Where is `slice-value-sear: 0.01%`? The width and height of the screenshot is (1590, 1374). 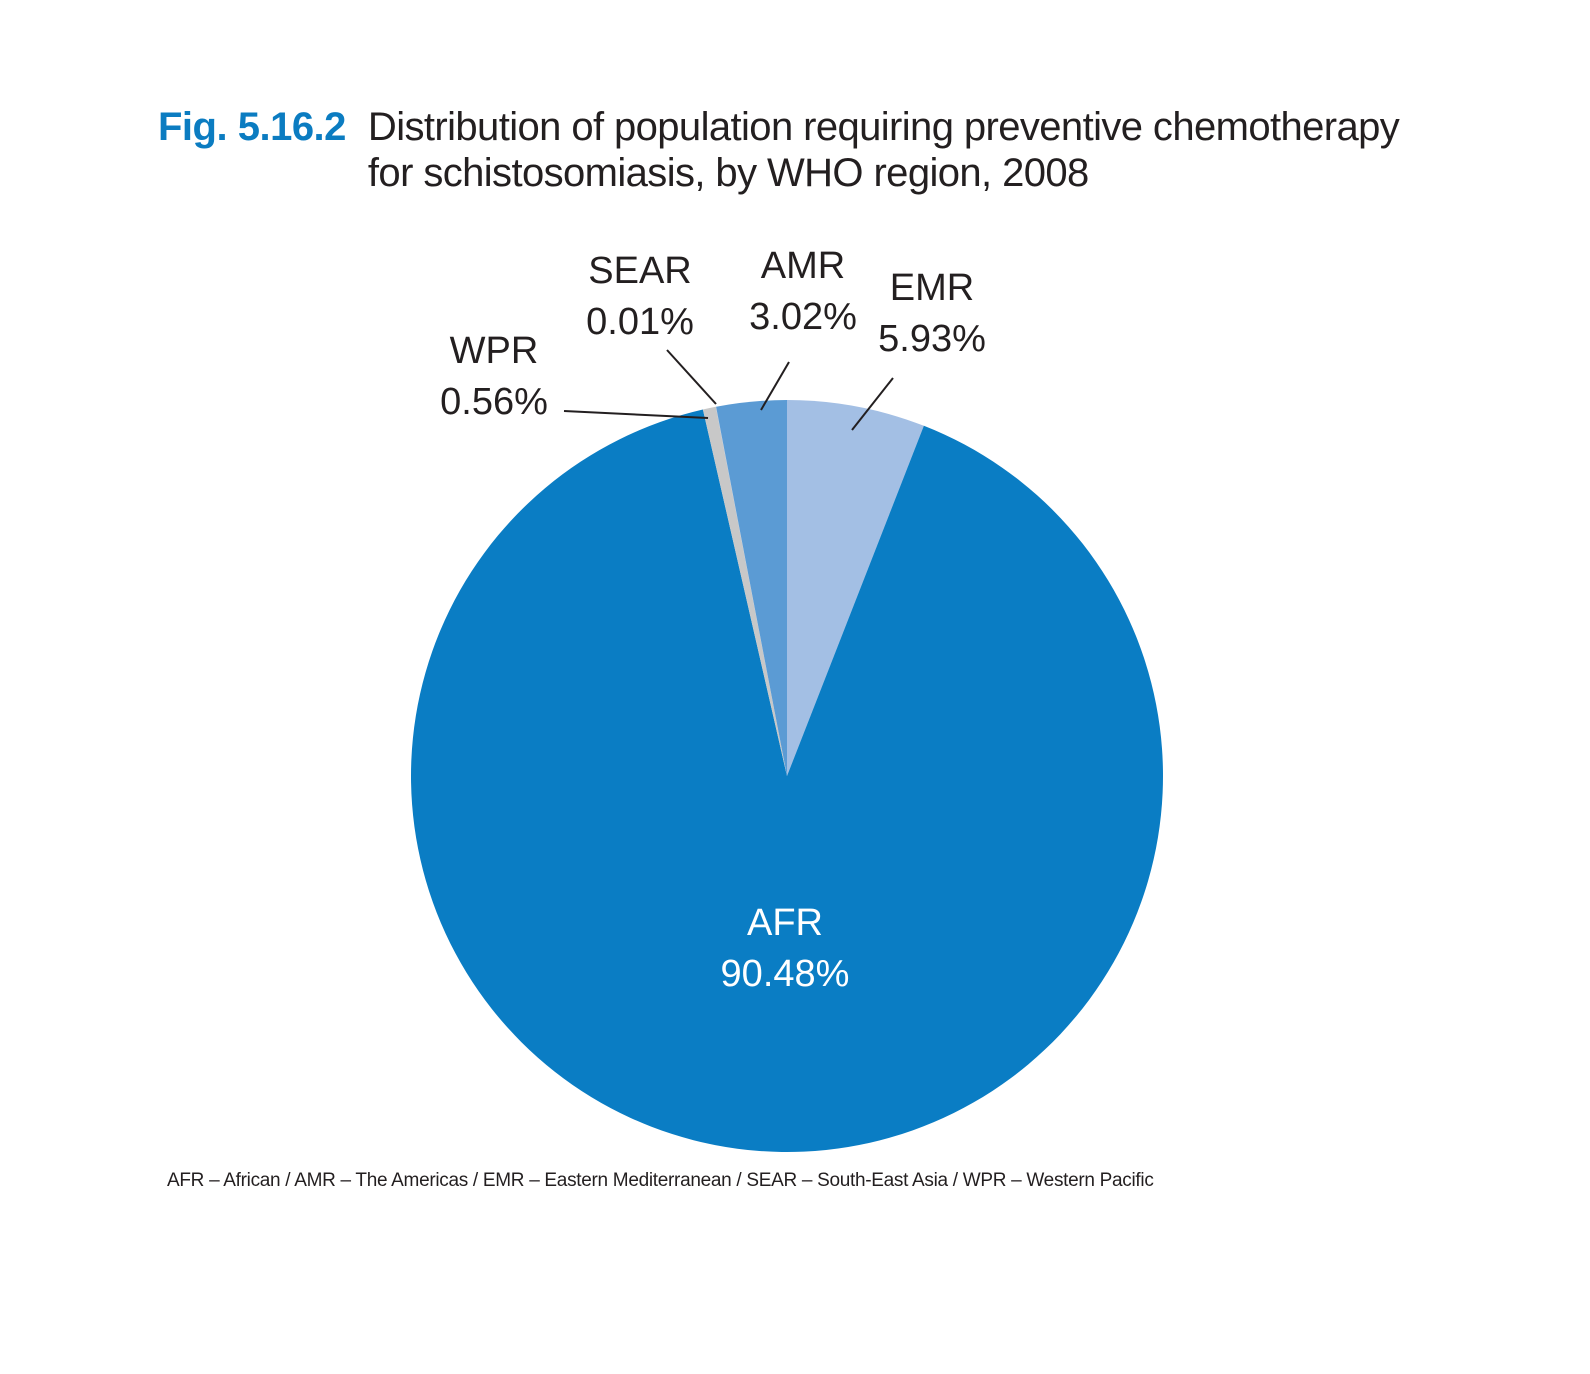
slice-value-sear: 0.01% is located at coordinates (640, 322).